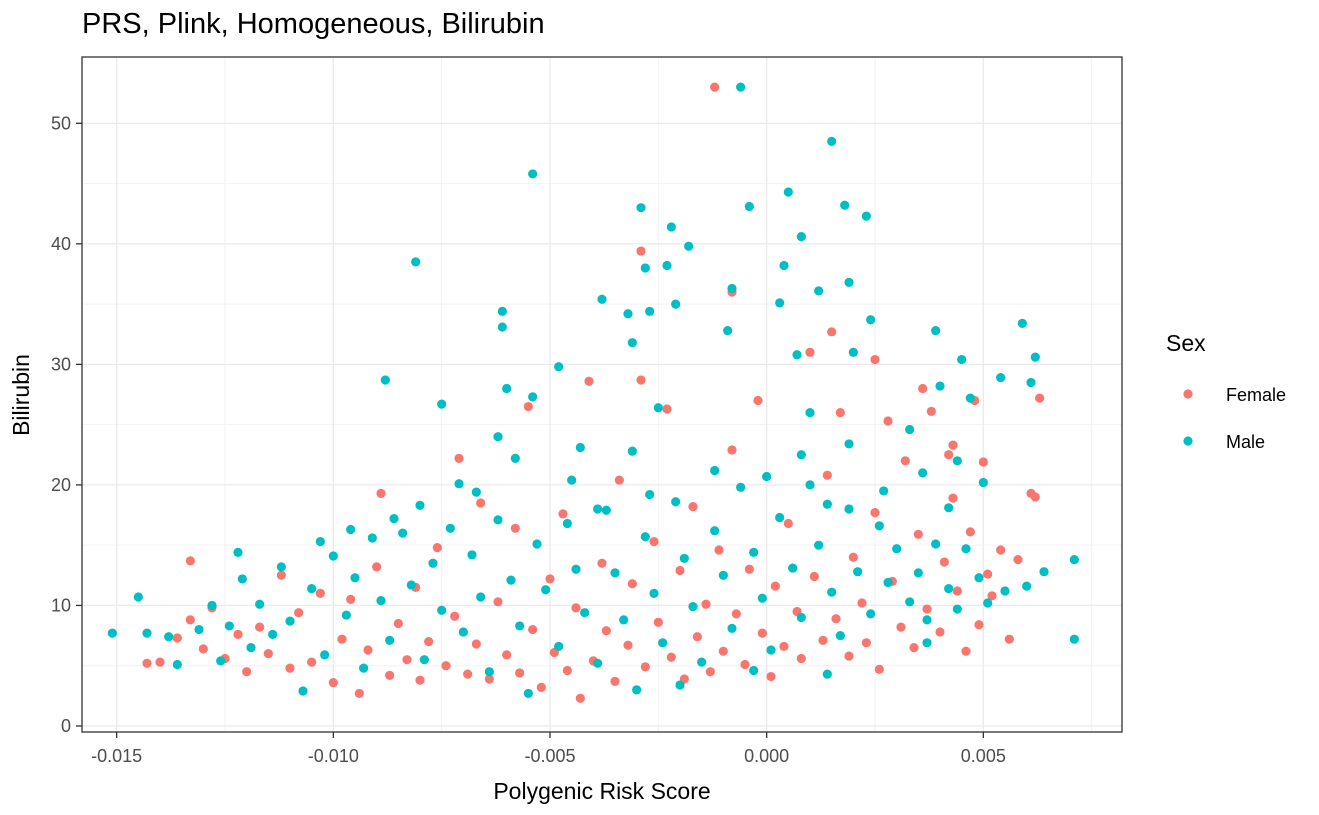 The width and height of the screenshot is (1319, 815). Describe the element at coordinates (116, 756) in the screenshot. I see `x-tick-label: -0.015` at that location.